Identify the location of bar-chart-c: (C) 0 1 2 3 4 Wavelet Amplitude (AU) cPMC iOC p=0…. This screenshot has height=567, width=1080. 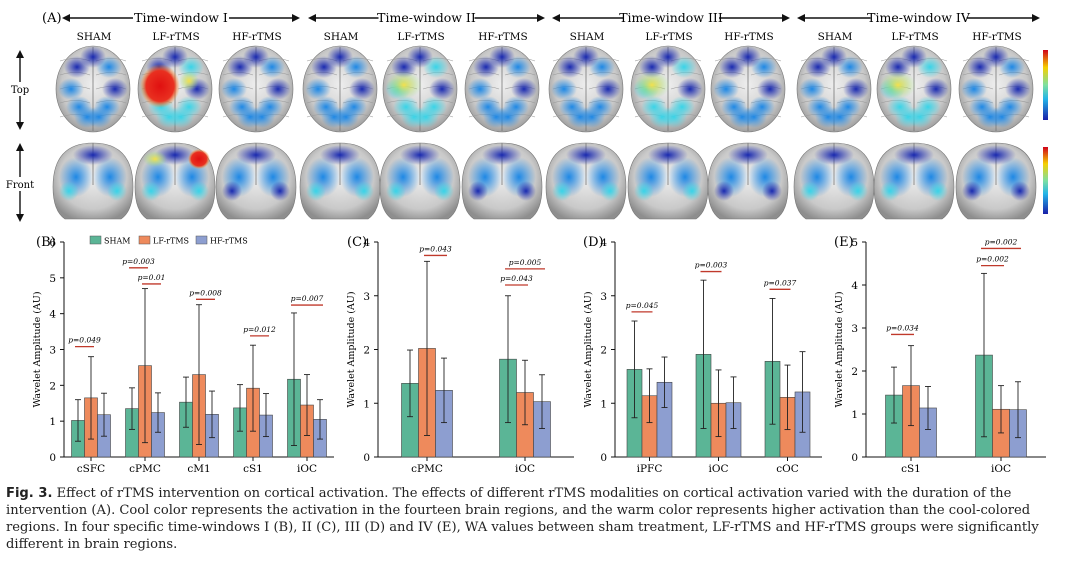
(460, 355).